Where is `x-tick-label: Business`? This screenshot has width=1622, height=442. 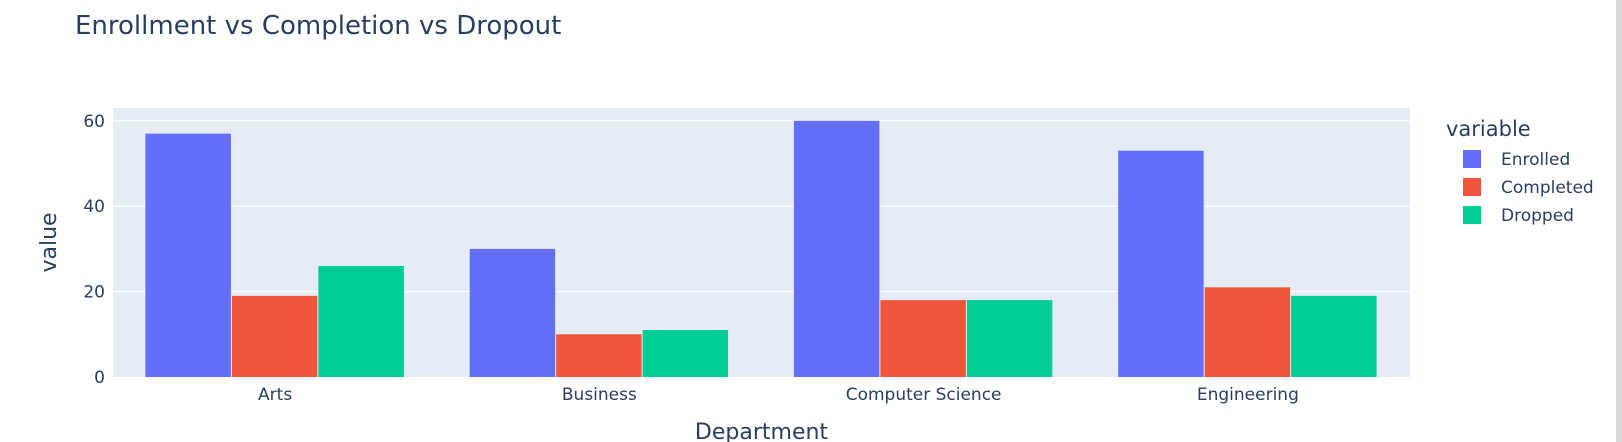
x-tick-label: Business is located at coordinates (599, 395).